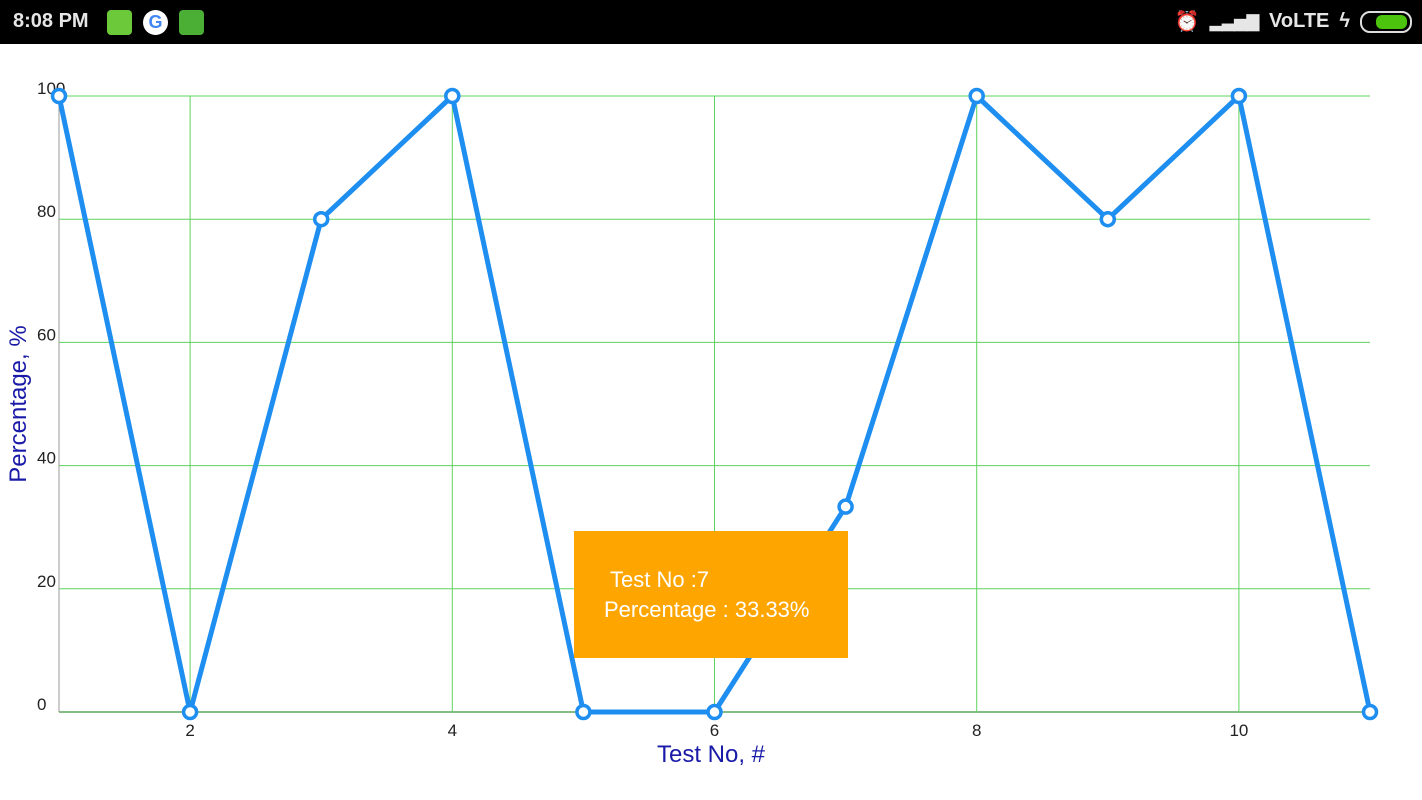  What do you see at coordinates (1344, 21) in the screenshot?
I see `charging-icon: ϟ` at bounding box center [1344, 21].